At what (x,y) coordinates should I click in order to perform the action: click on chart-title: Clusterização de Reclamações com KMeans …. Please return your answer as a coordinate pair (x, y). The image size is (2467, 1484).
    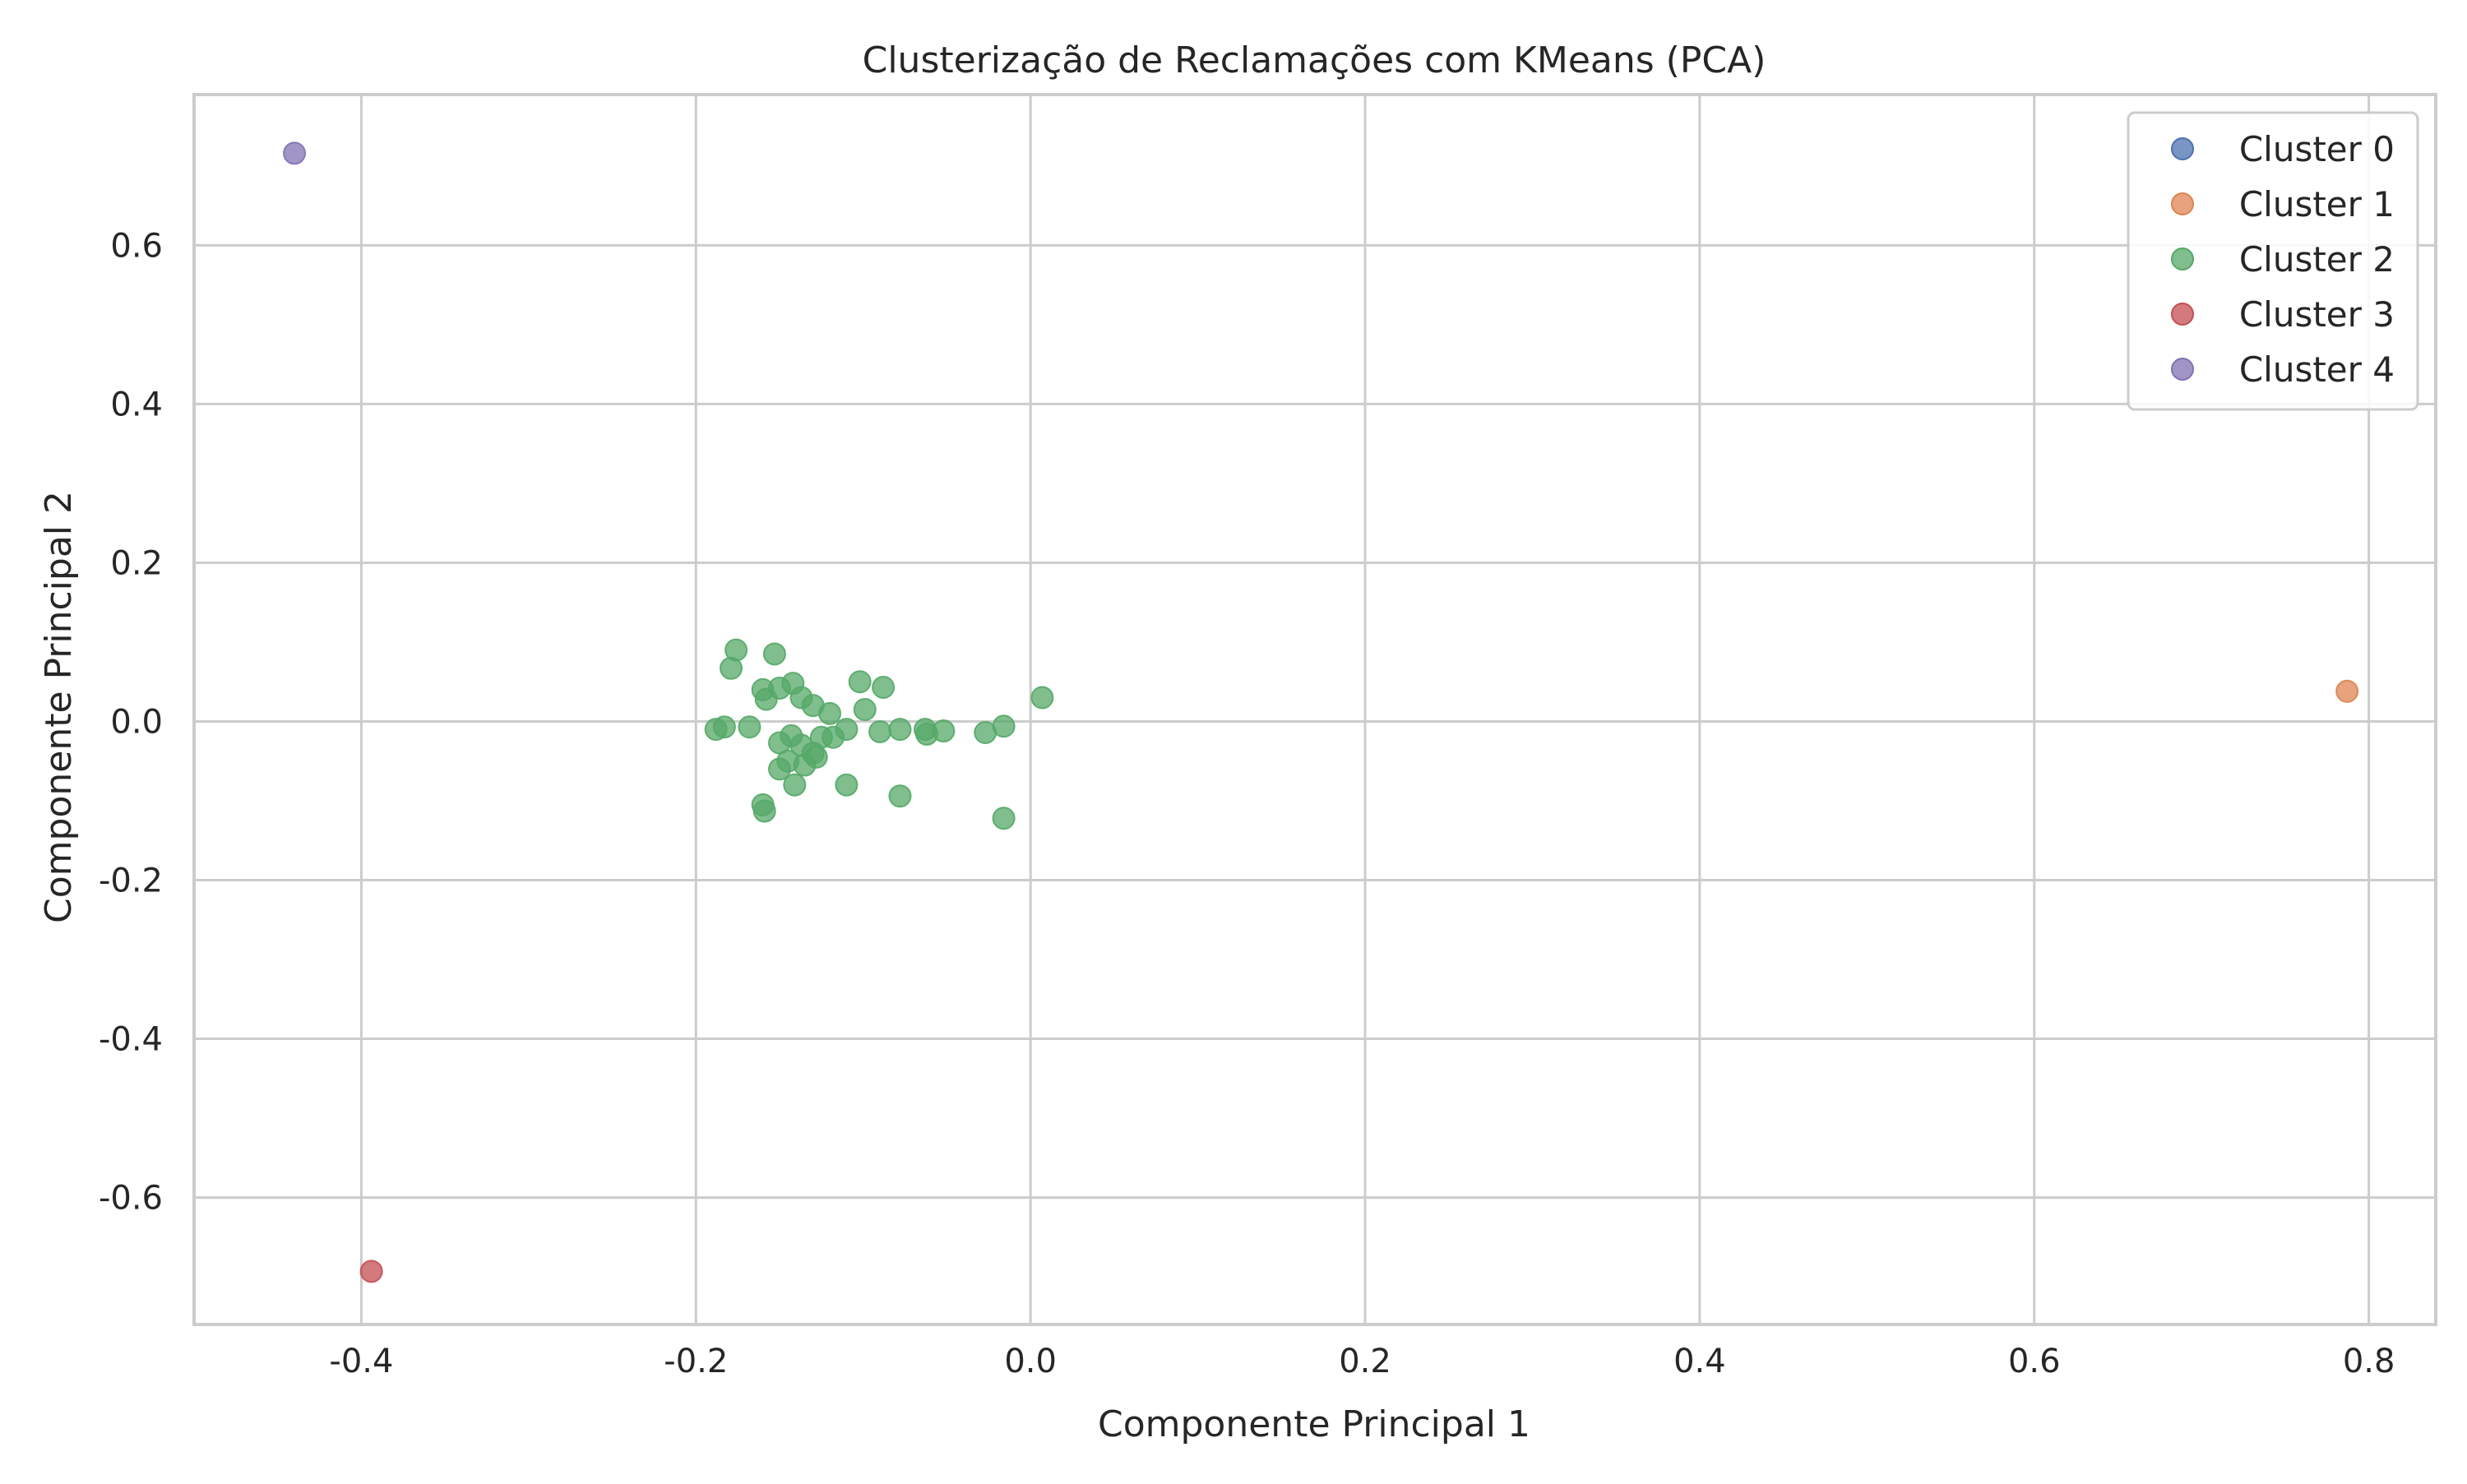
    Looking at the image, I should click on (1314, 60).